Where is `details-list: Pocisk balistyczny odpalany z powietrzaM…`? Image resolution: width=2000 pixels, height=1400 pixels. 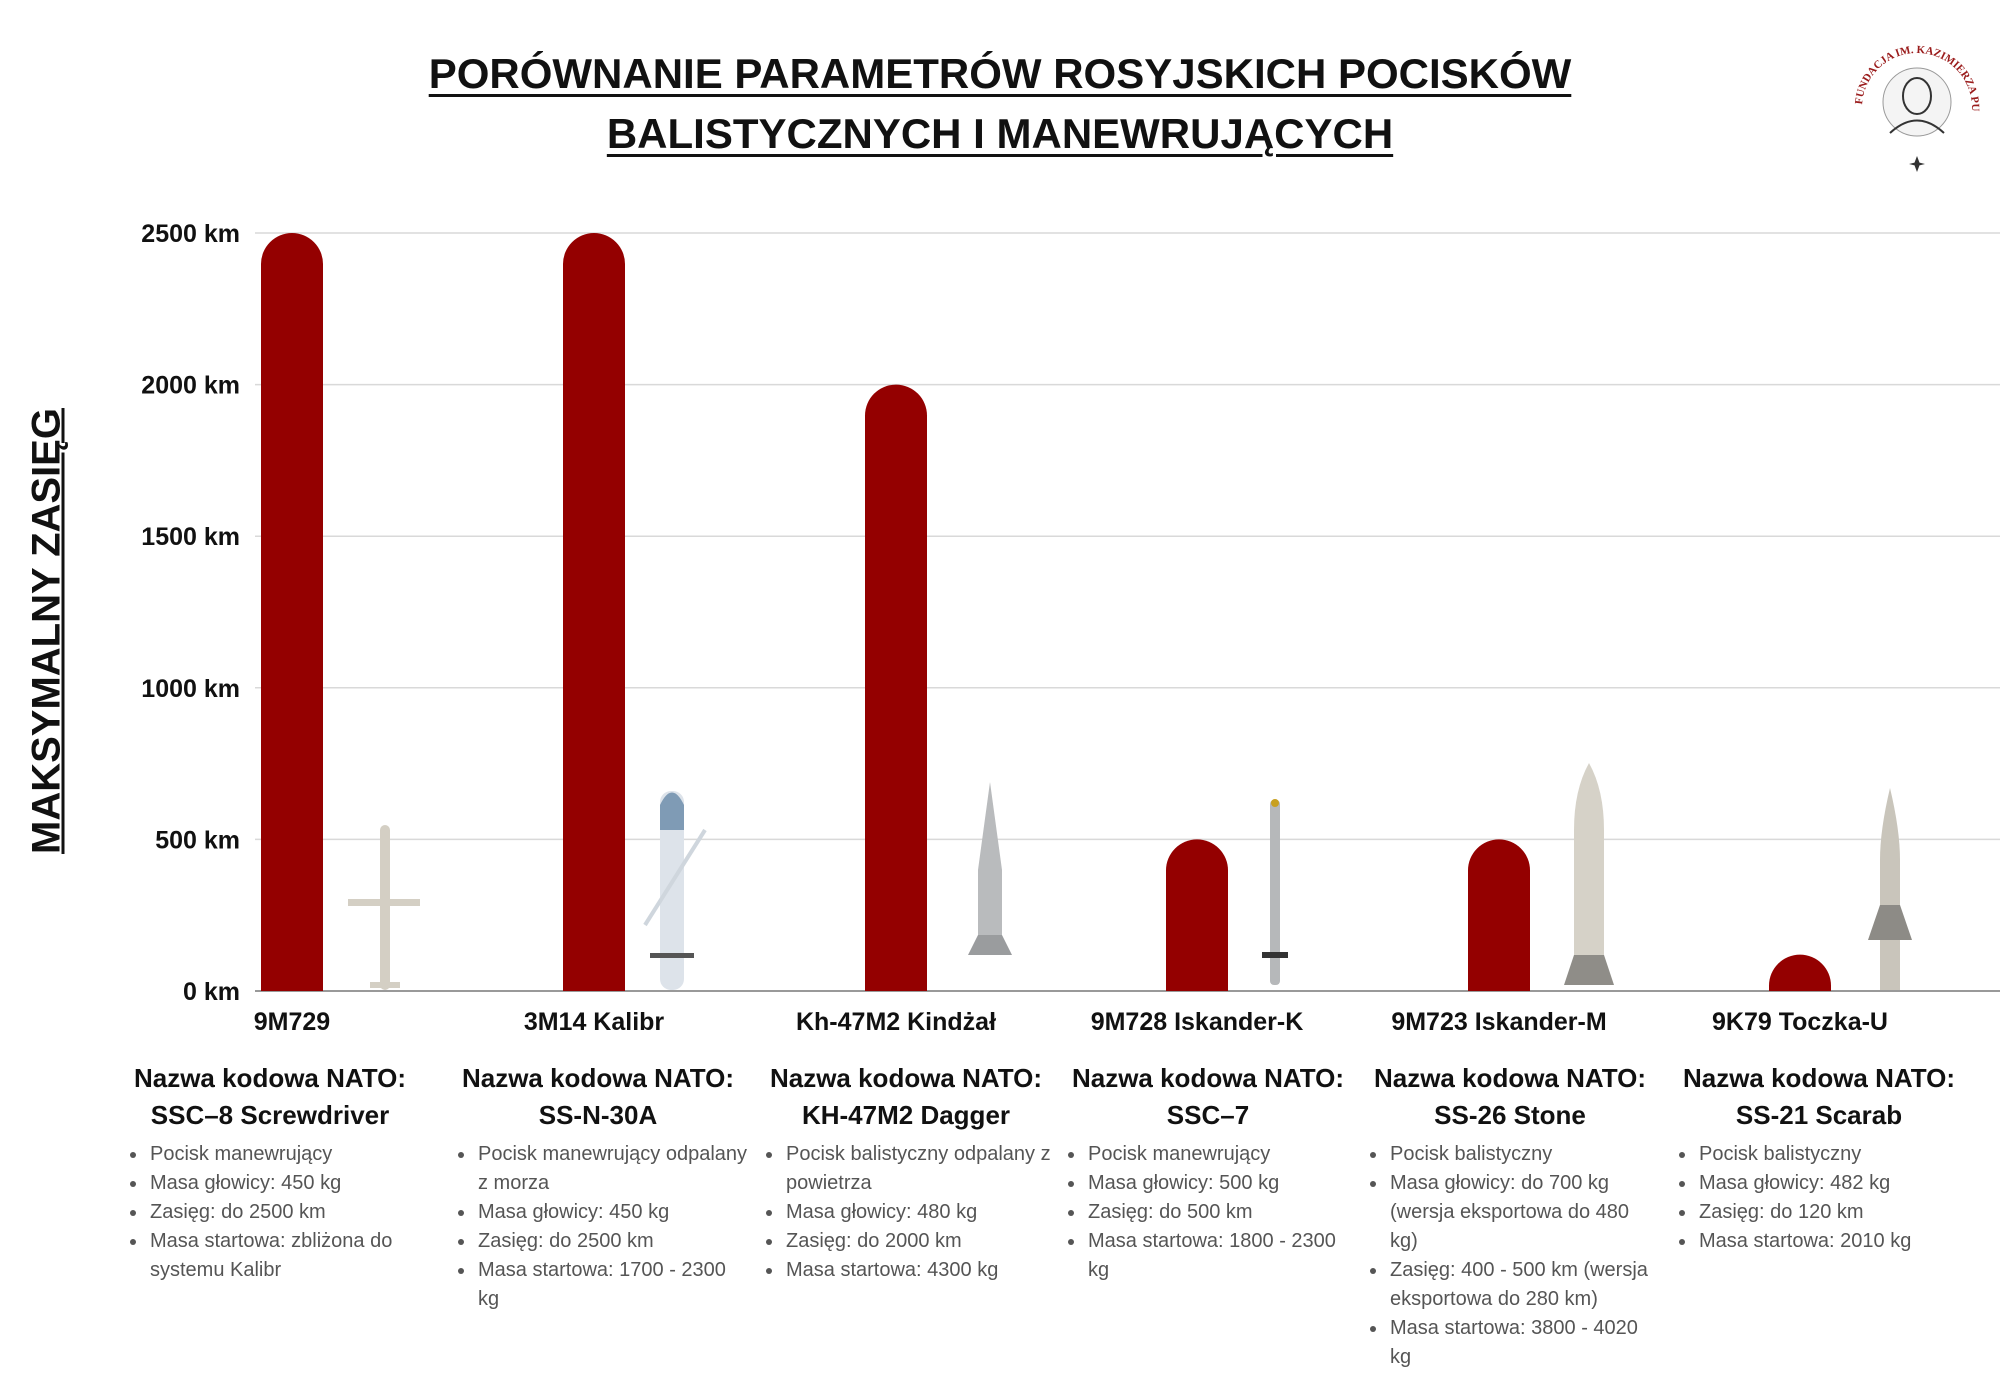 details-list: Pocisk balistyczny odpalany z powietrzaM… is located at coordinates (906, 1212).